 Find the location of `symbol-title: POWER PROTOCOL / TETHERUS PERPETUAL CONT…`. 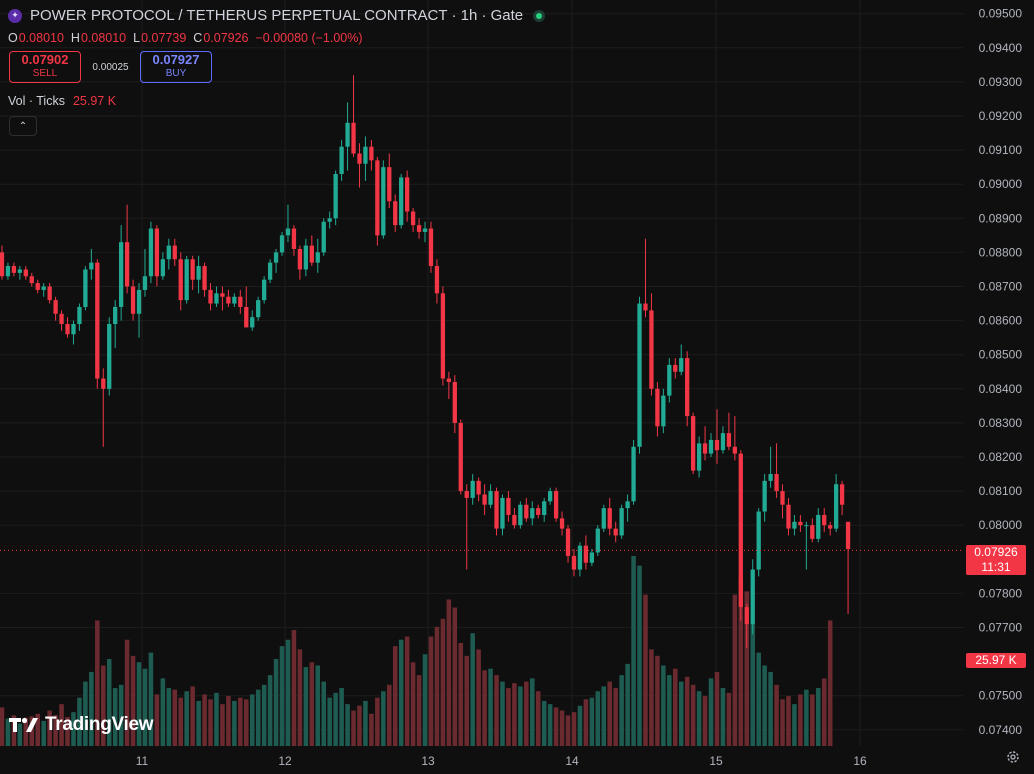

symbol-title: POWER PROTOCOL / TETHERUS PERPETUAL CONT… is located at coordinates (277, 15).